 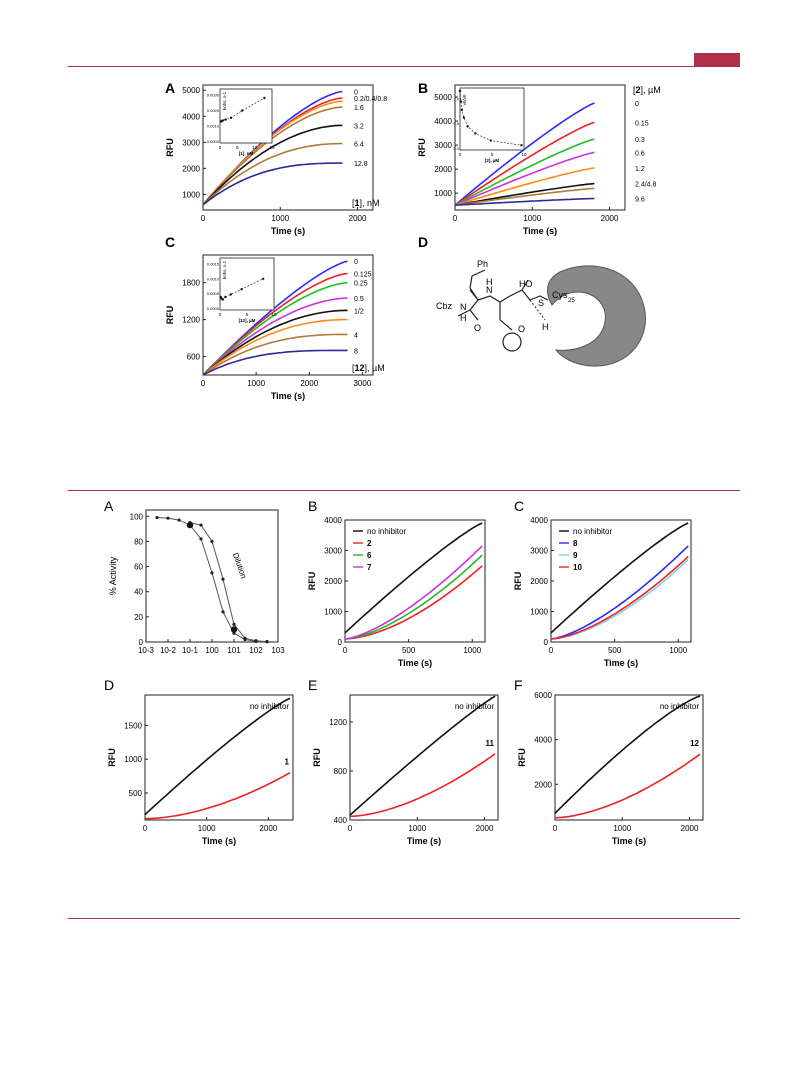 I want to click on fig2E-series-label-1: 11, so click(x=490, y=743).